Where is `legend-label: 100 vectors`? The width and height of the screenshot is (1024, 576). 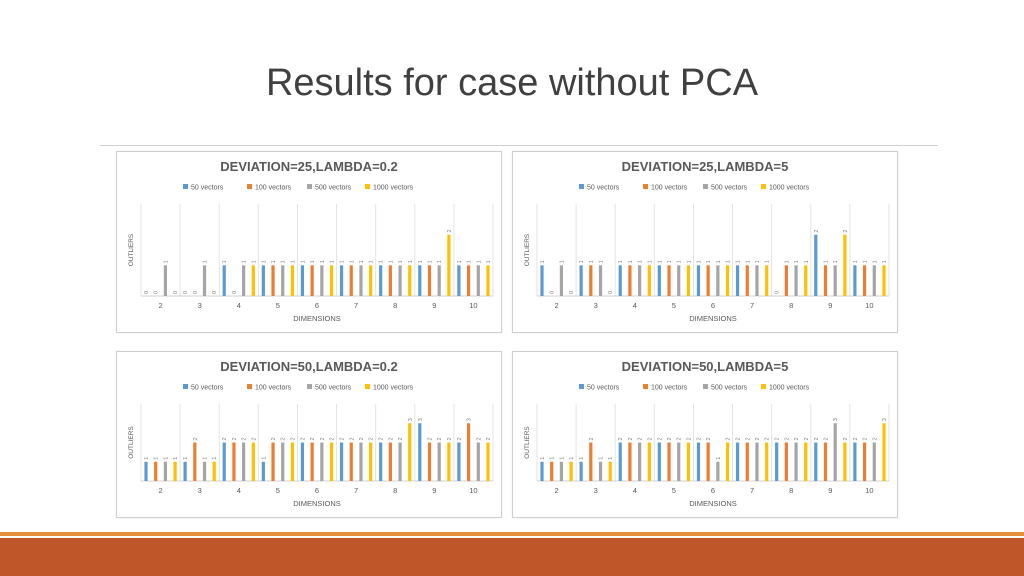
legend-label: 100 vectors is located at coordinates (669, 388).